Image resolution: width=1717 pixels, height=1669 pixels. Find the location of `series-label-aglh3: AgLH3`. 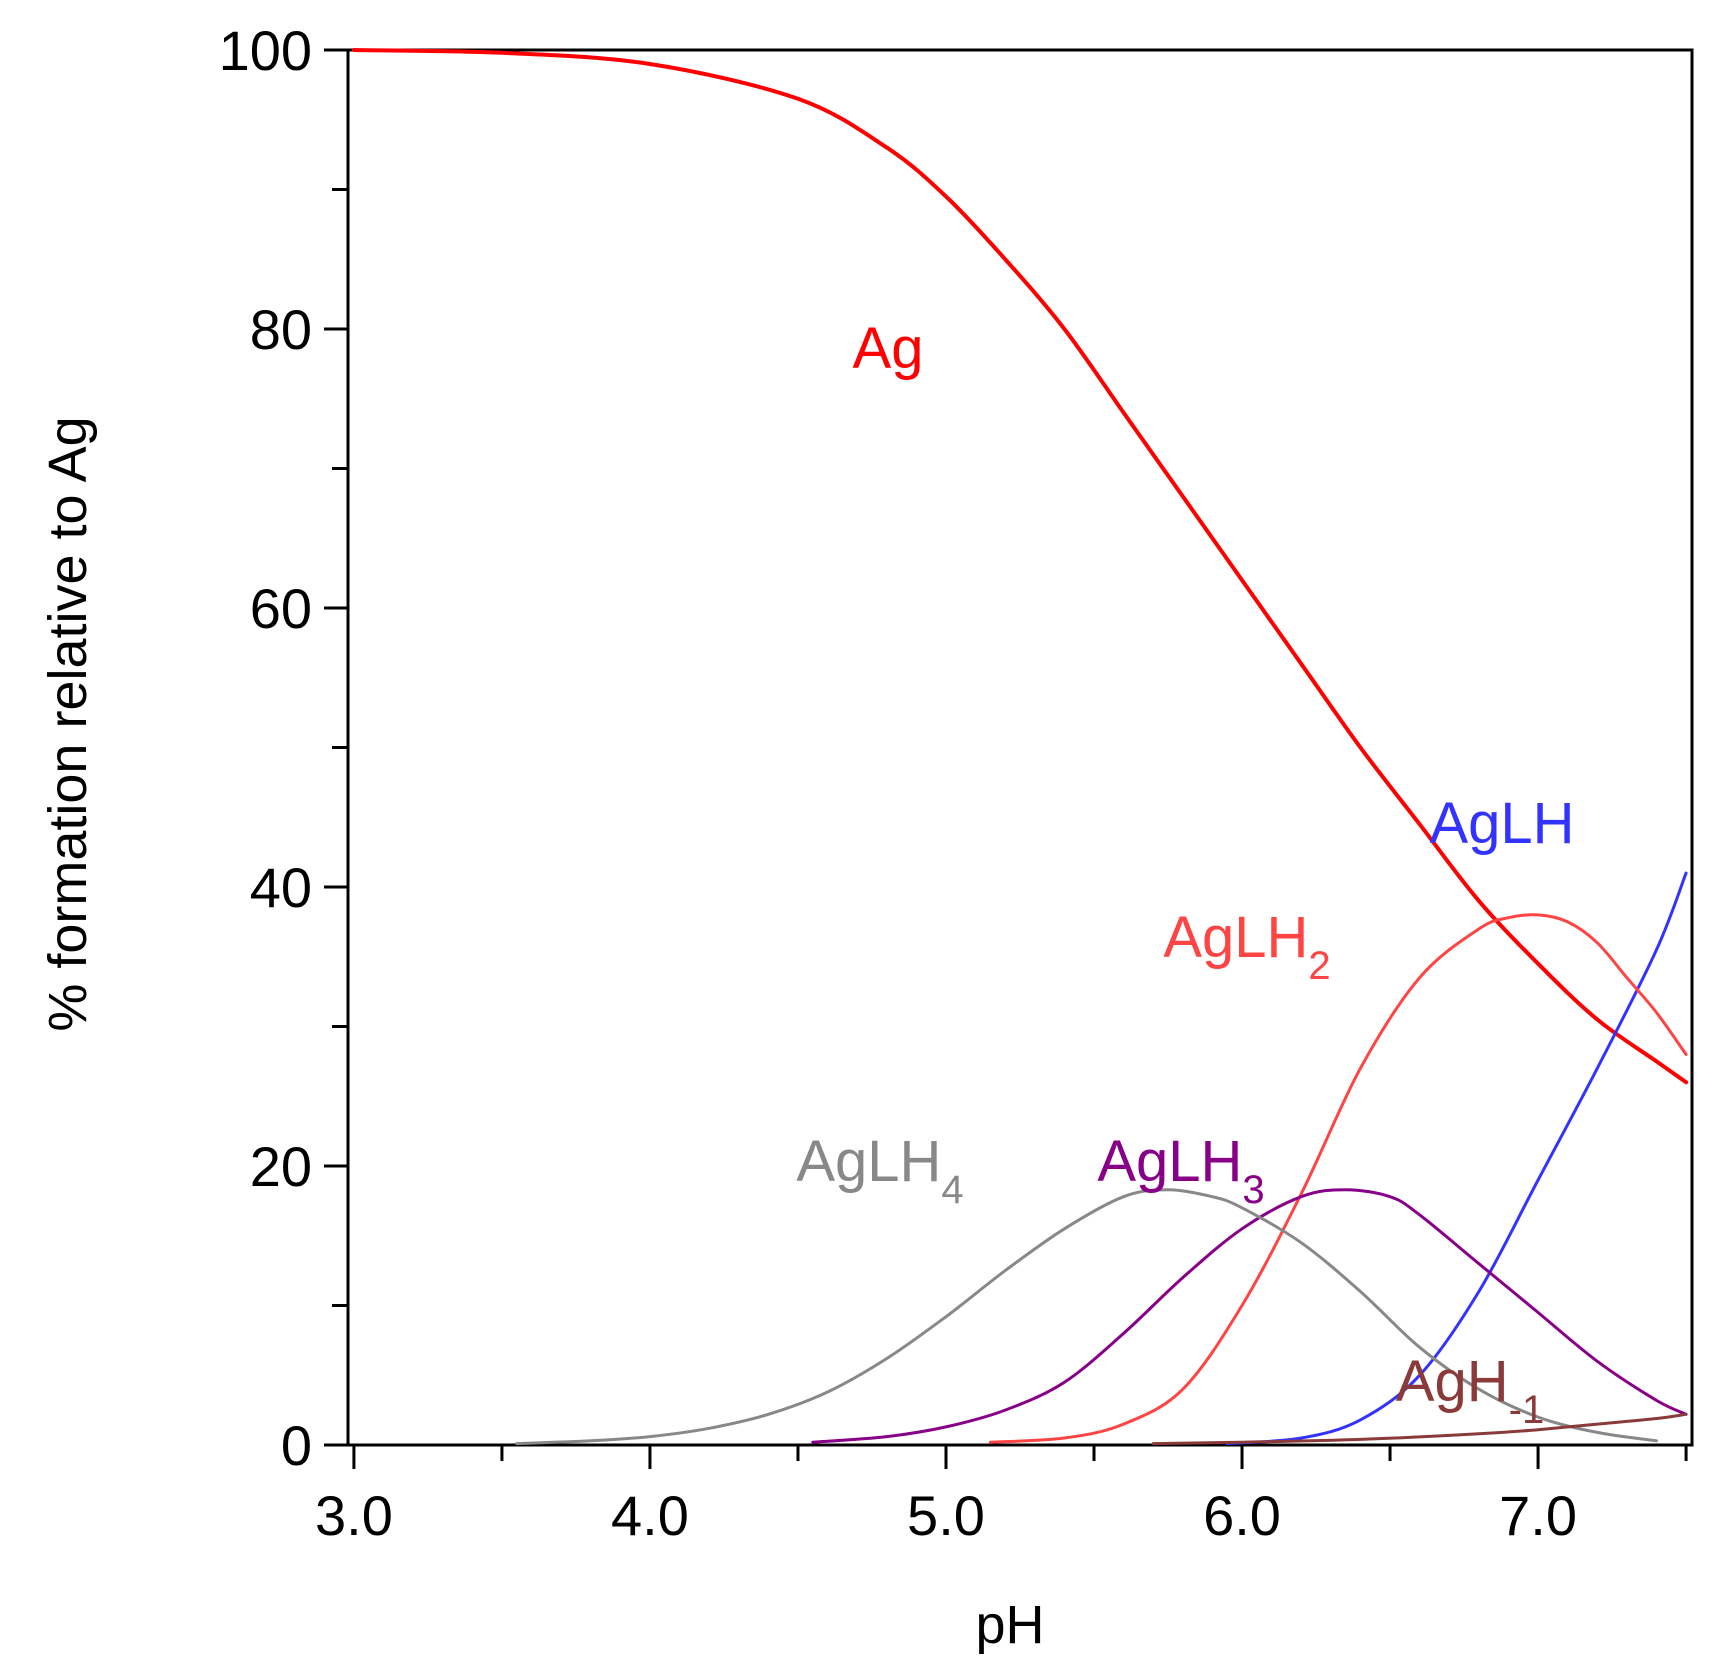

series-label-aglh3: AgLH3 is located at coordinates (1180, 1170).